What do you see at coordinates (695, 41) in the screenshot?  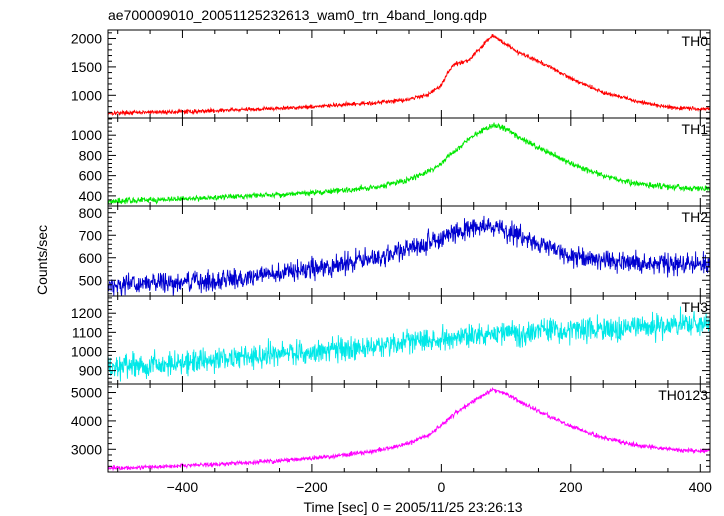 I see `panel-label-th0: TH0` at bounding box center [695, 41].